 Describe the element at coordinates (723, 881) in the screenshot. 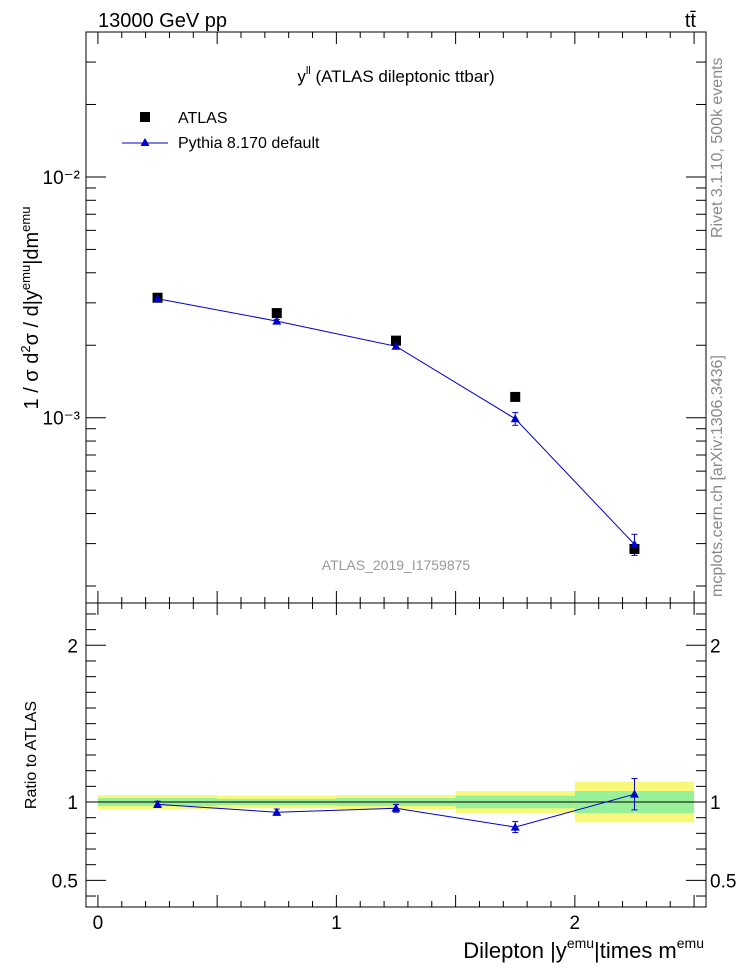

I see `ratio-y-tick-label-right: 0.5` at that location.